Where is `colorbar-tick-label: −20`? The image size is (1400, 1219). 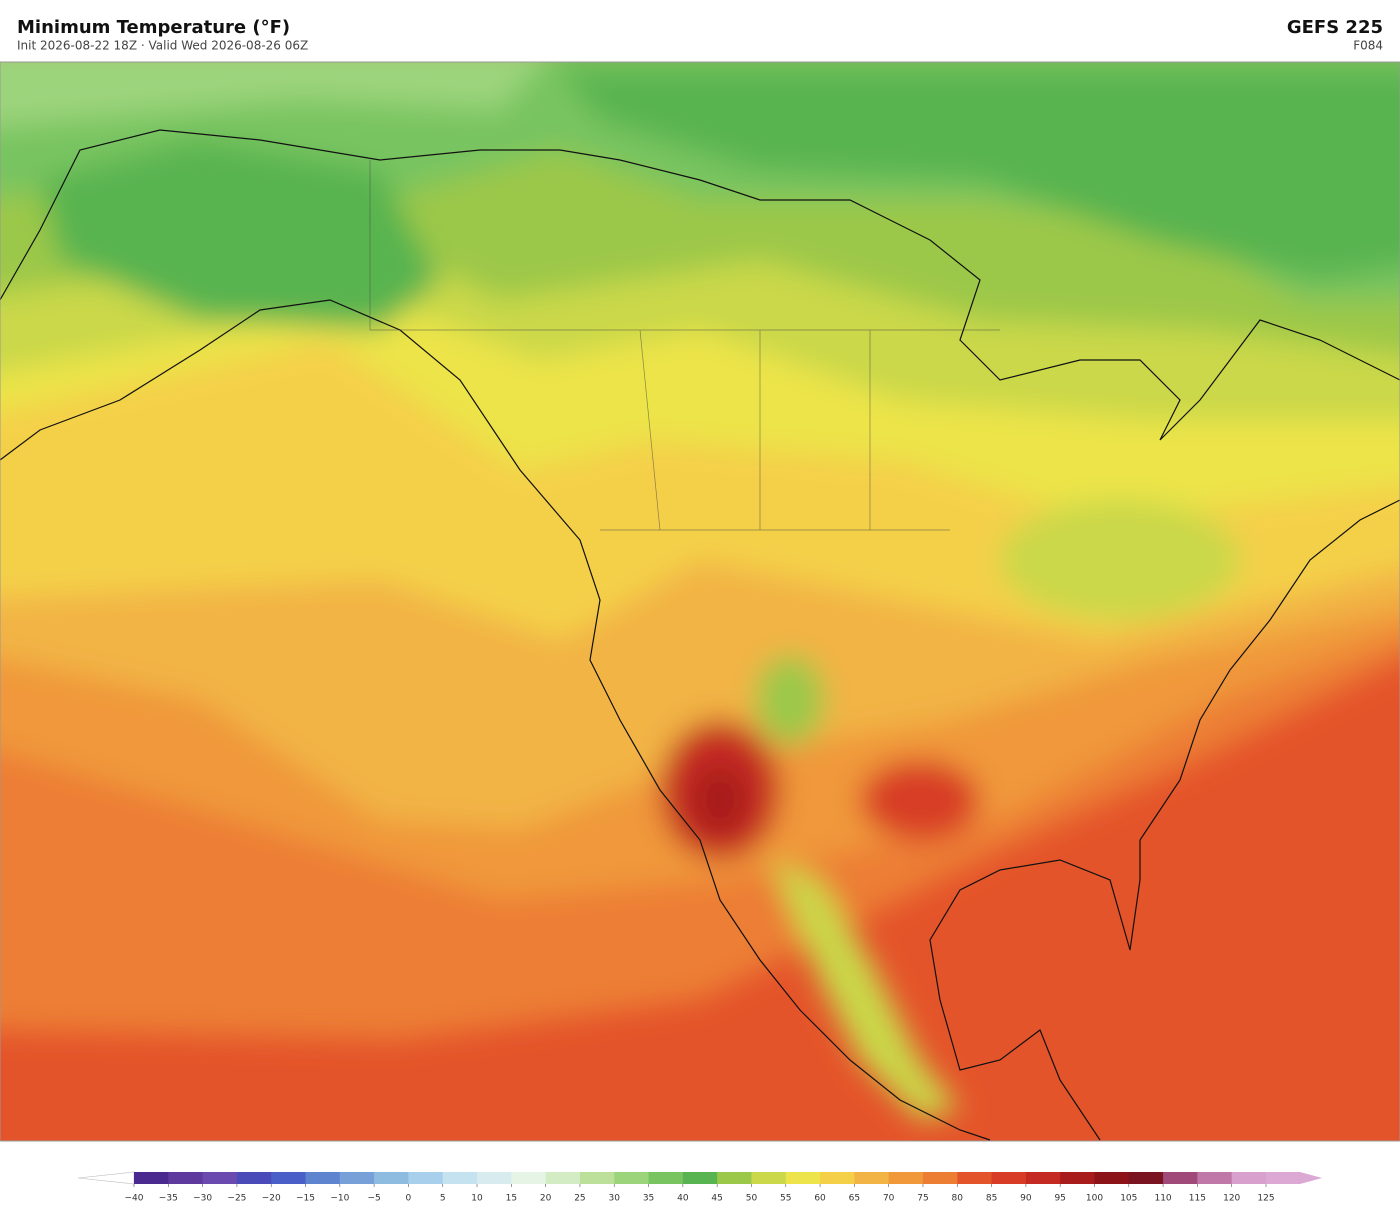
colorbar-tick-label: −20 is located at coordinates (271, 1199).